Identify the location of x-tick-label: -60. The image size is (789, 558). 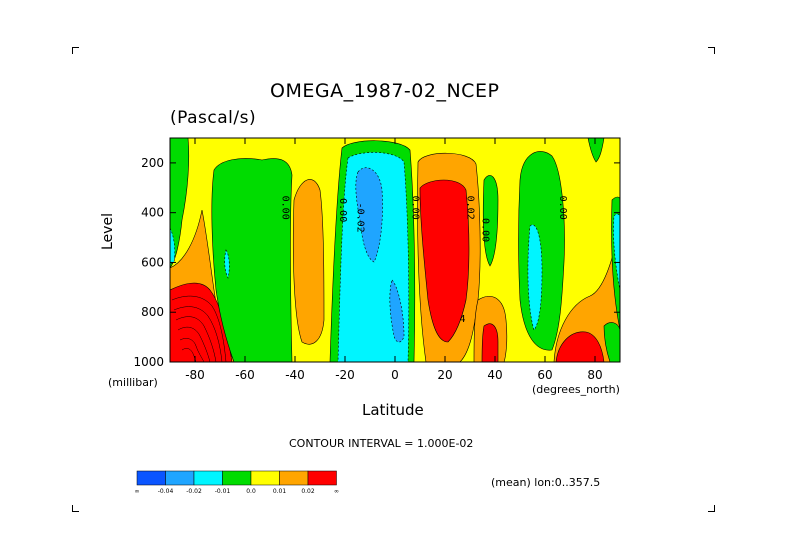
(245, 375).